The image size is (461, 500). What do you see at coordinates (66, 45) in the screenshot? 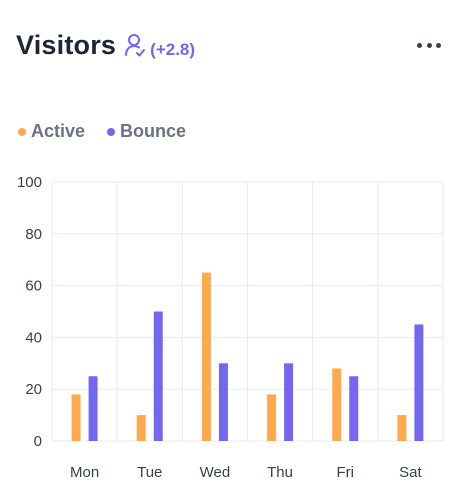
I see `card-title: Visitors` at bounding box center [66, 45].